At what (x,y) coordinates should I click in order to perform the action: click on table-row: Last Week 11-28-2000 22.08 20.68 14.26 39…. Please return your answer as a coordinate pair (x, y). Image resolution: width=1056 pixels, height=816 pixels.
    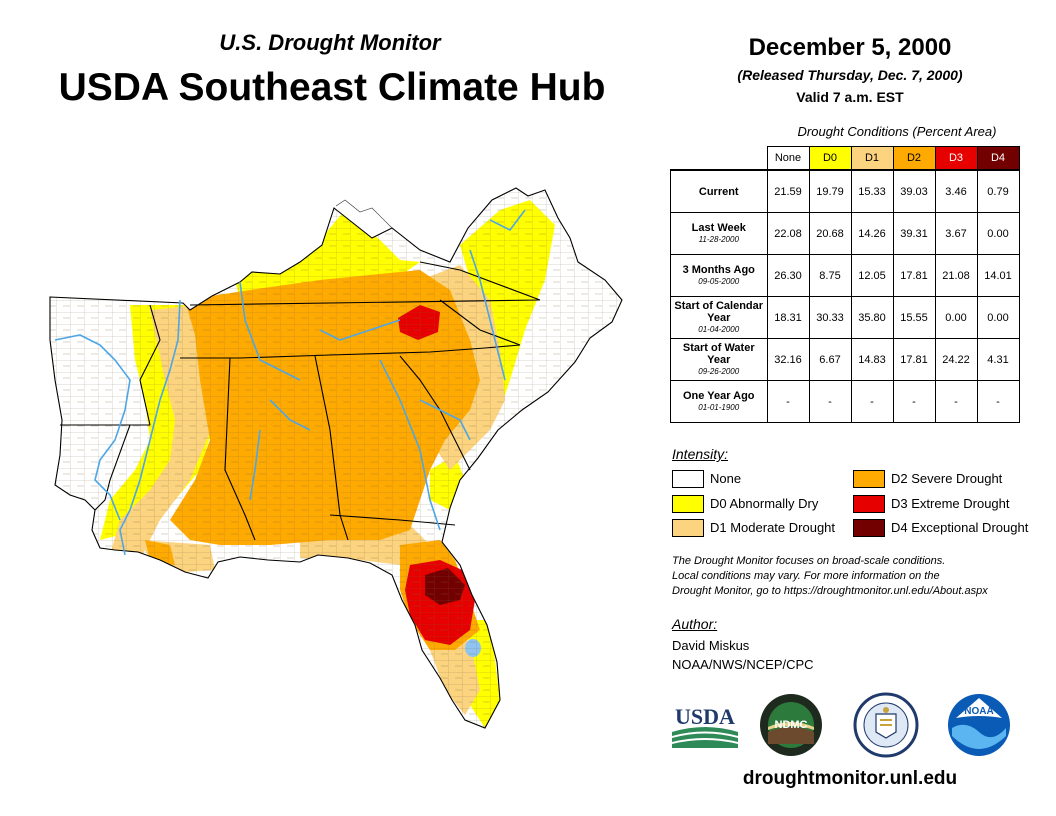
    Looking at the image, I should click on (845, 233).